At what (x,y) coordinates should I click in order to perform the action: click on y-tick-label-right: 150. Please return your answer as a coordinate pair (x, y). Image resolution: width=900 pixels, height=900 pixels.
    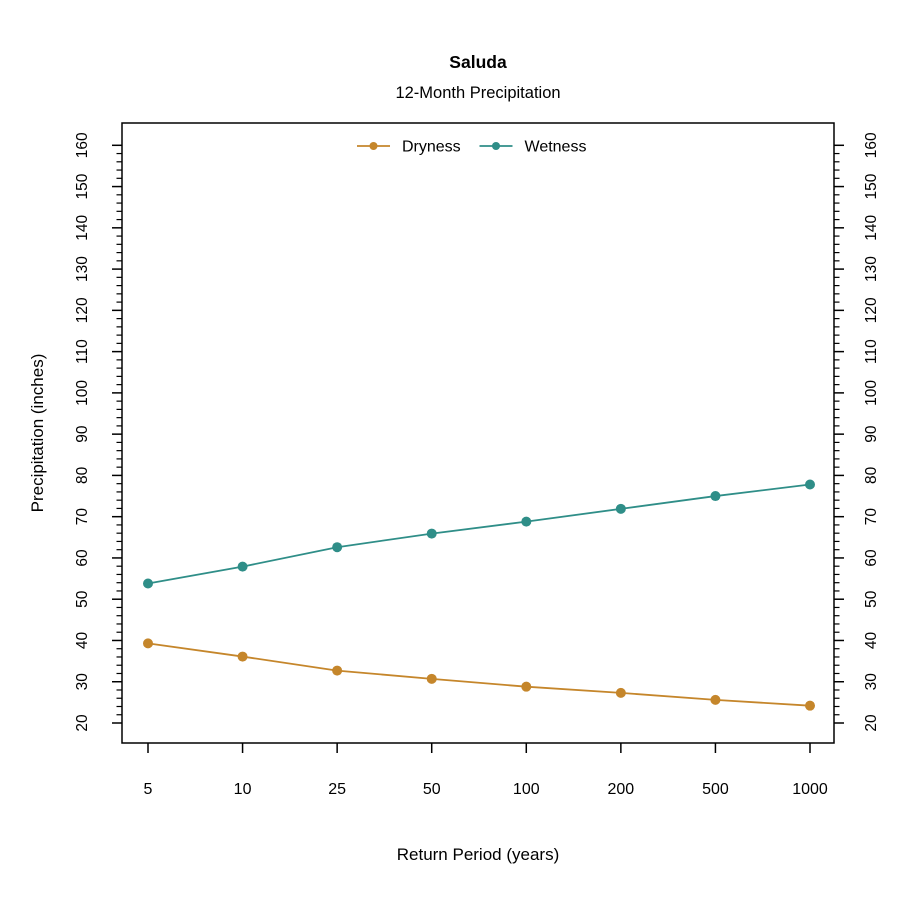
    Looking at the image, I should click on (871, 186).